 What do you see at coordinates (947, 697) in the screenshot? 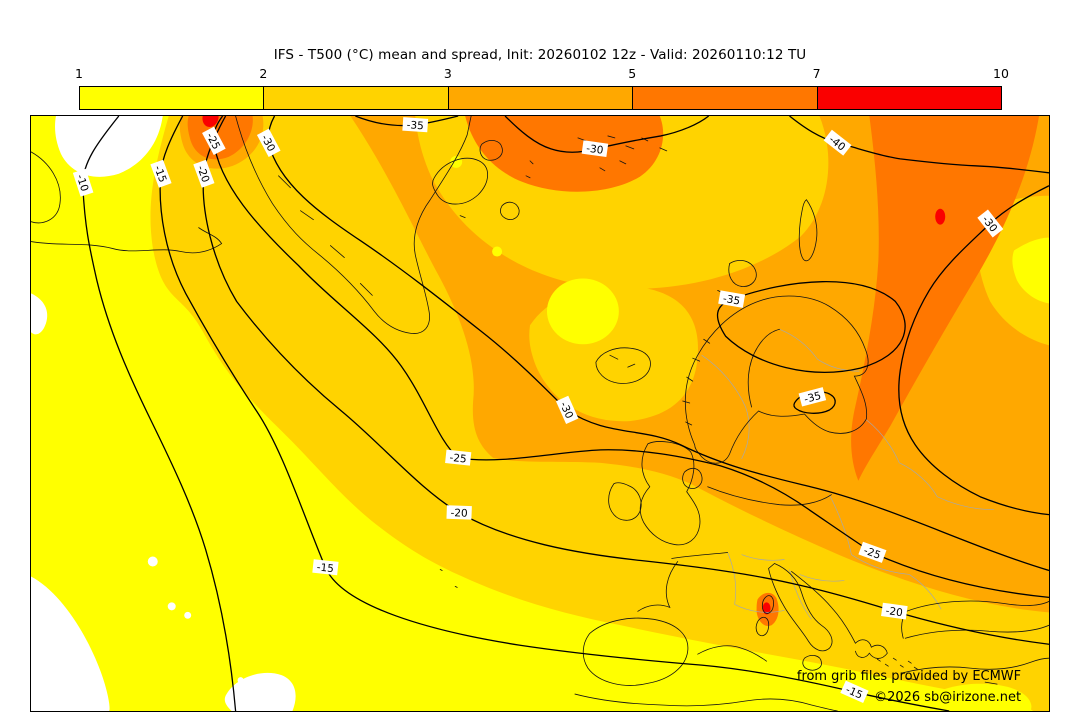
I see `attribution-copyright: ©2026 sb@irizone.net` at bounding box center [947, 697].